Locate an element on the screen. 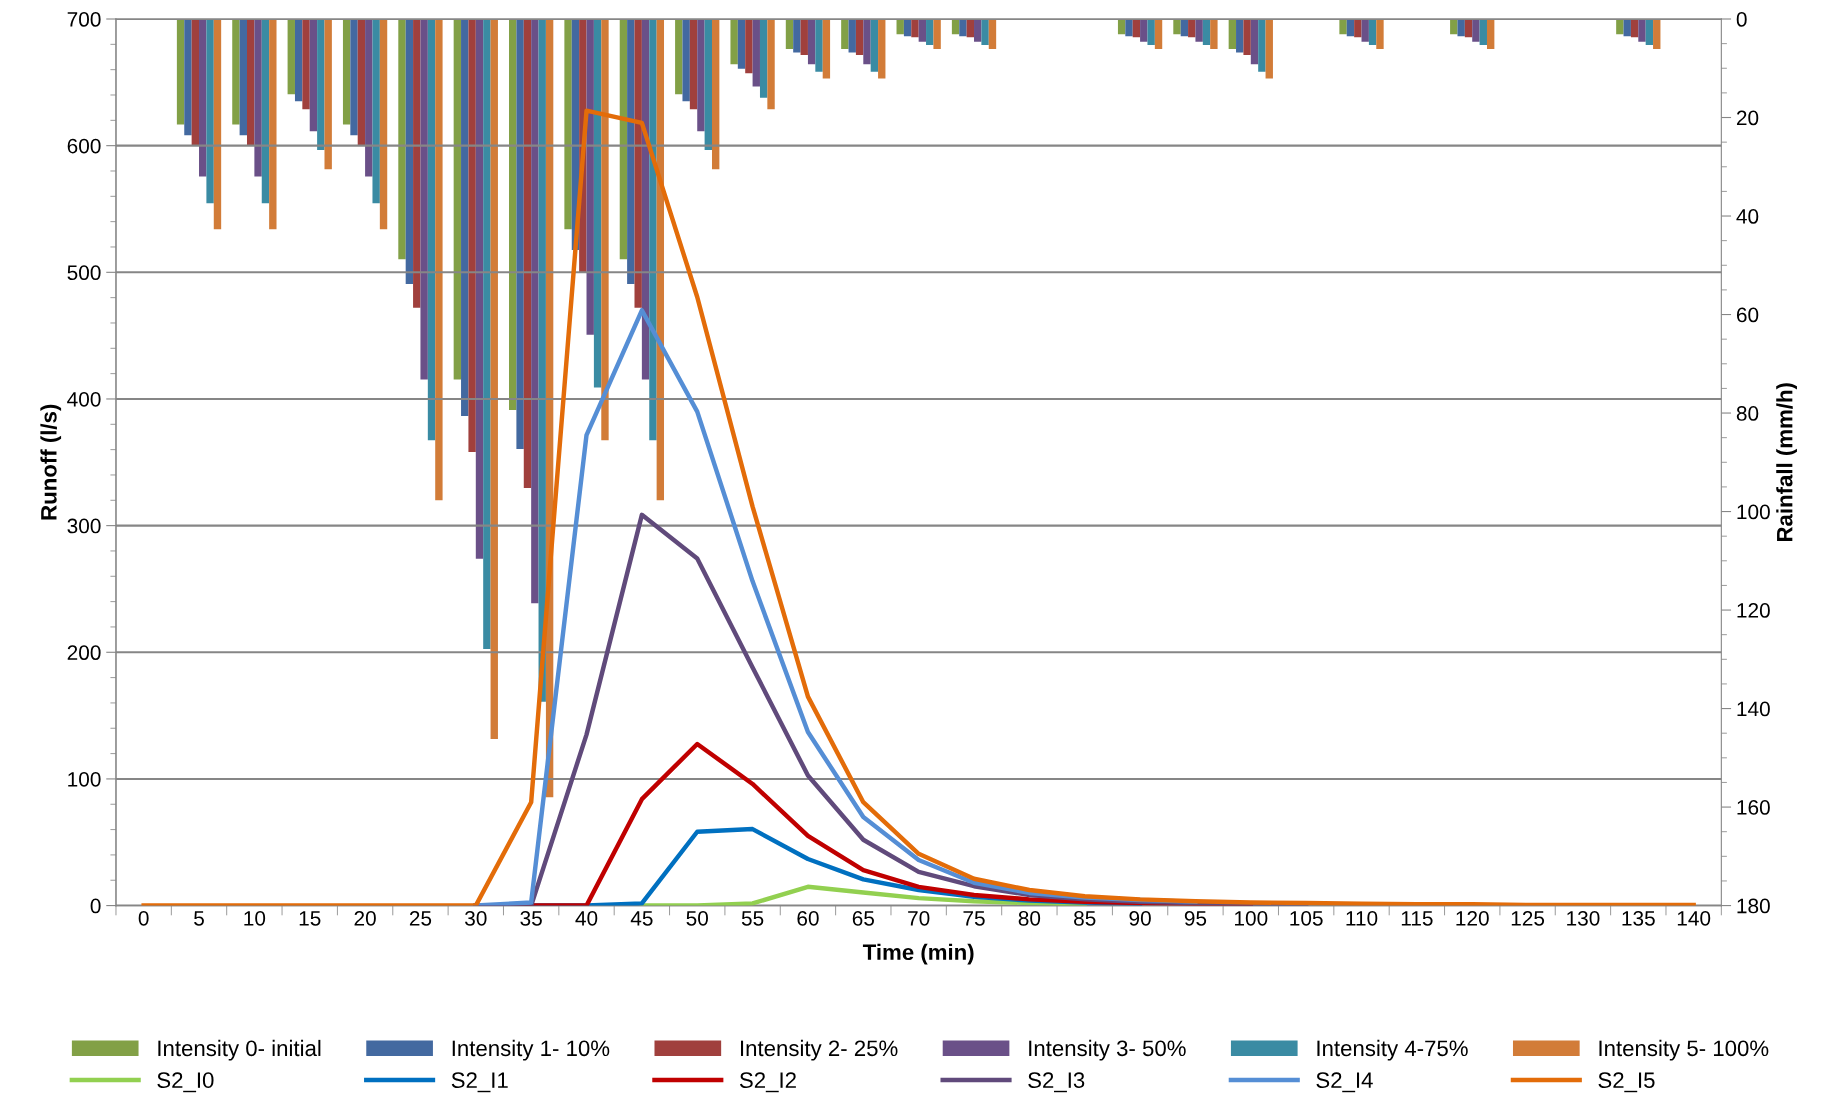 Image resolution: width=1841 pixels, height=1118 pixels. x-tick-label: 75 is located at coordinates (974, 918).